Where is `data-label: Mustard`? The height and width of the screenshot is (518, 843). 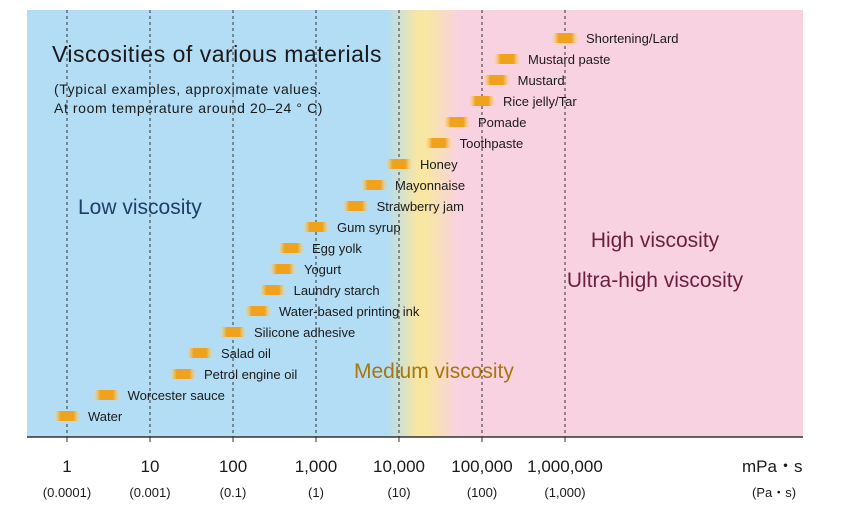
data-label: Mustard is located at coordinates (541, 80).